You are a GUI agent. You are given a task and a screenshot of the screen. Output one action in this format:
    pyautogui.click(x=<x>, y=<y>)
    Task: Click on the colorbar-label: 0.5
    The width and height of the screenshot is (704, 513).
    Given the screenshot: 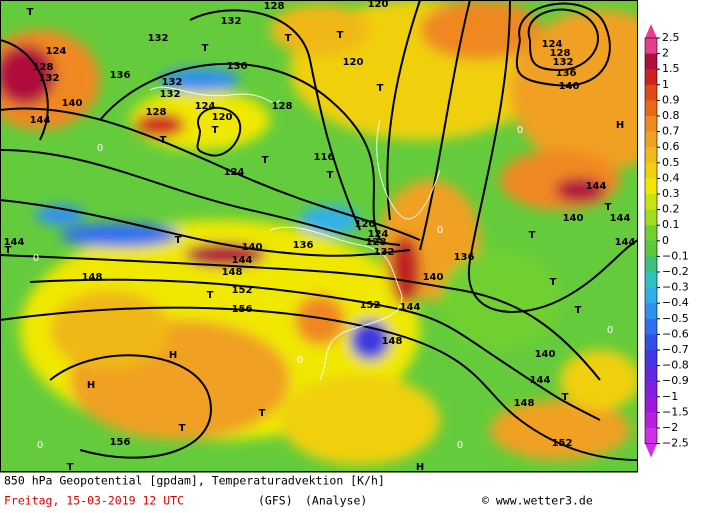 What is the action you would take?
    pyautogui.click(x=671, y=162)
    